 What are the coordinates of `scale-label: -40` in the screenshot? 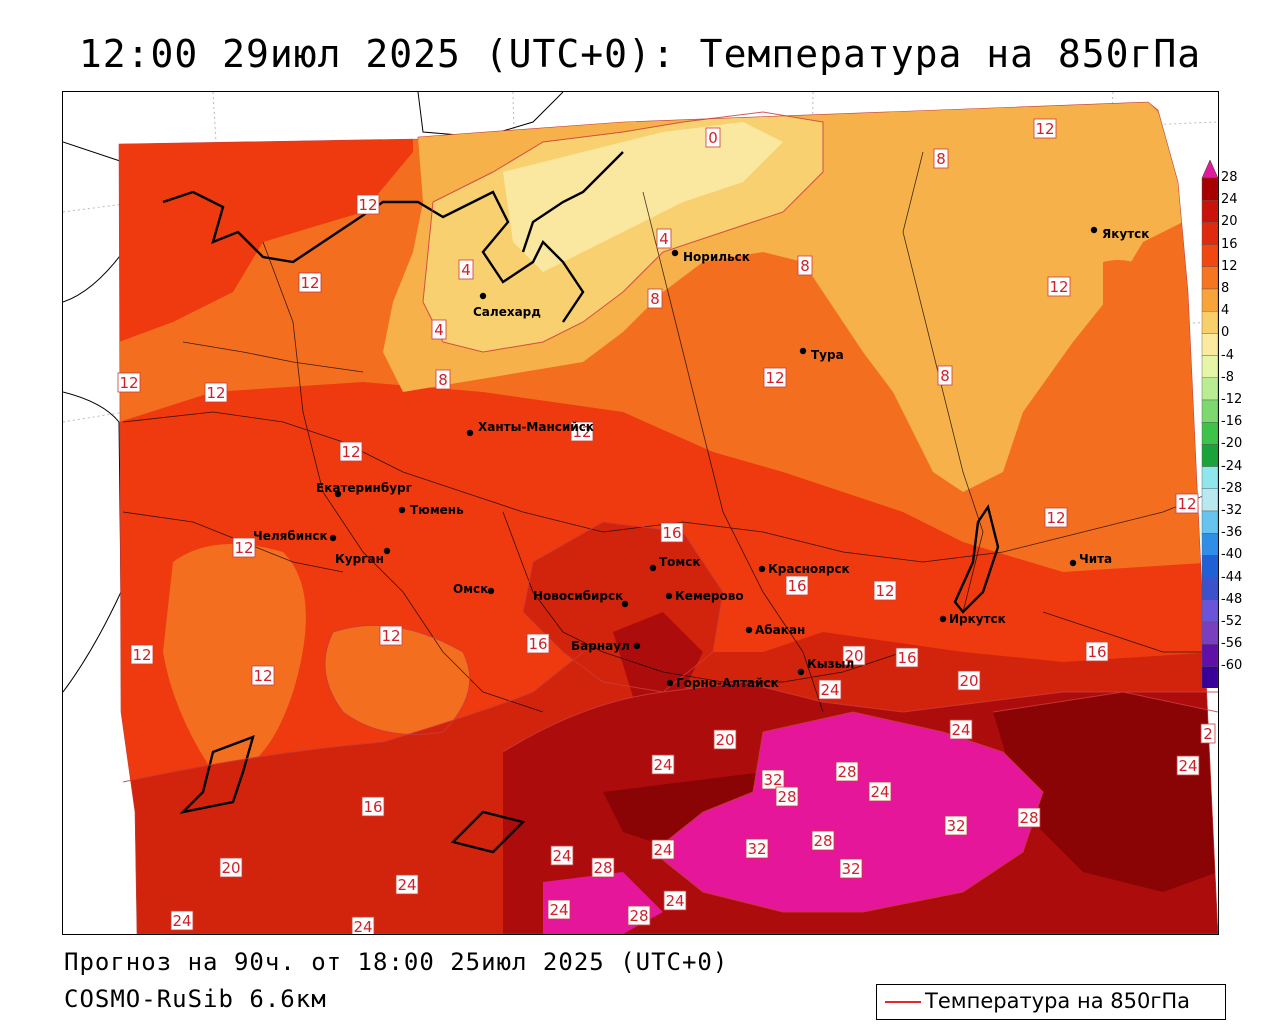 It's located at (1232, 555).